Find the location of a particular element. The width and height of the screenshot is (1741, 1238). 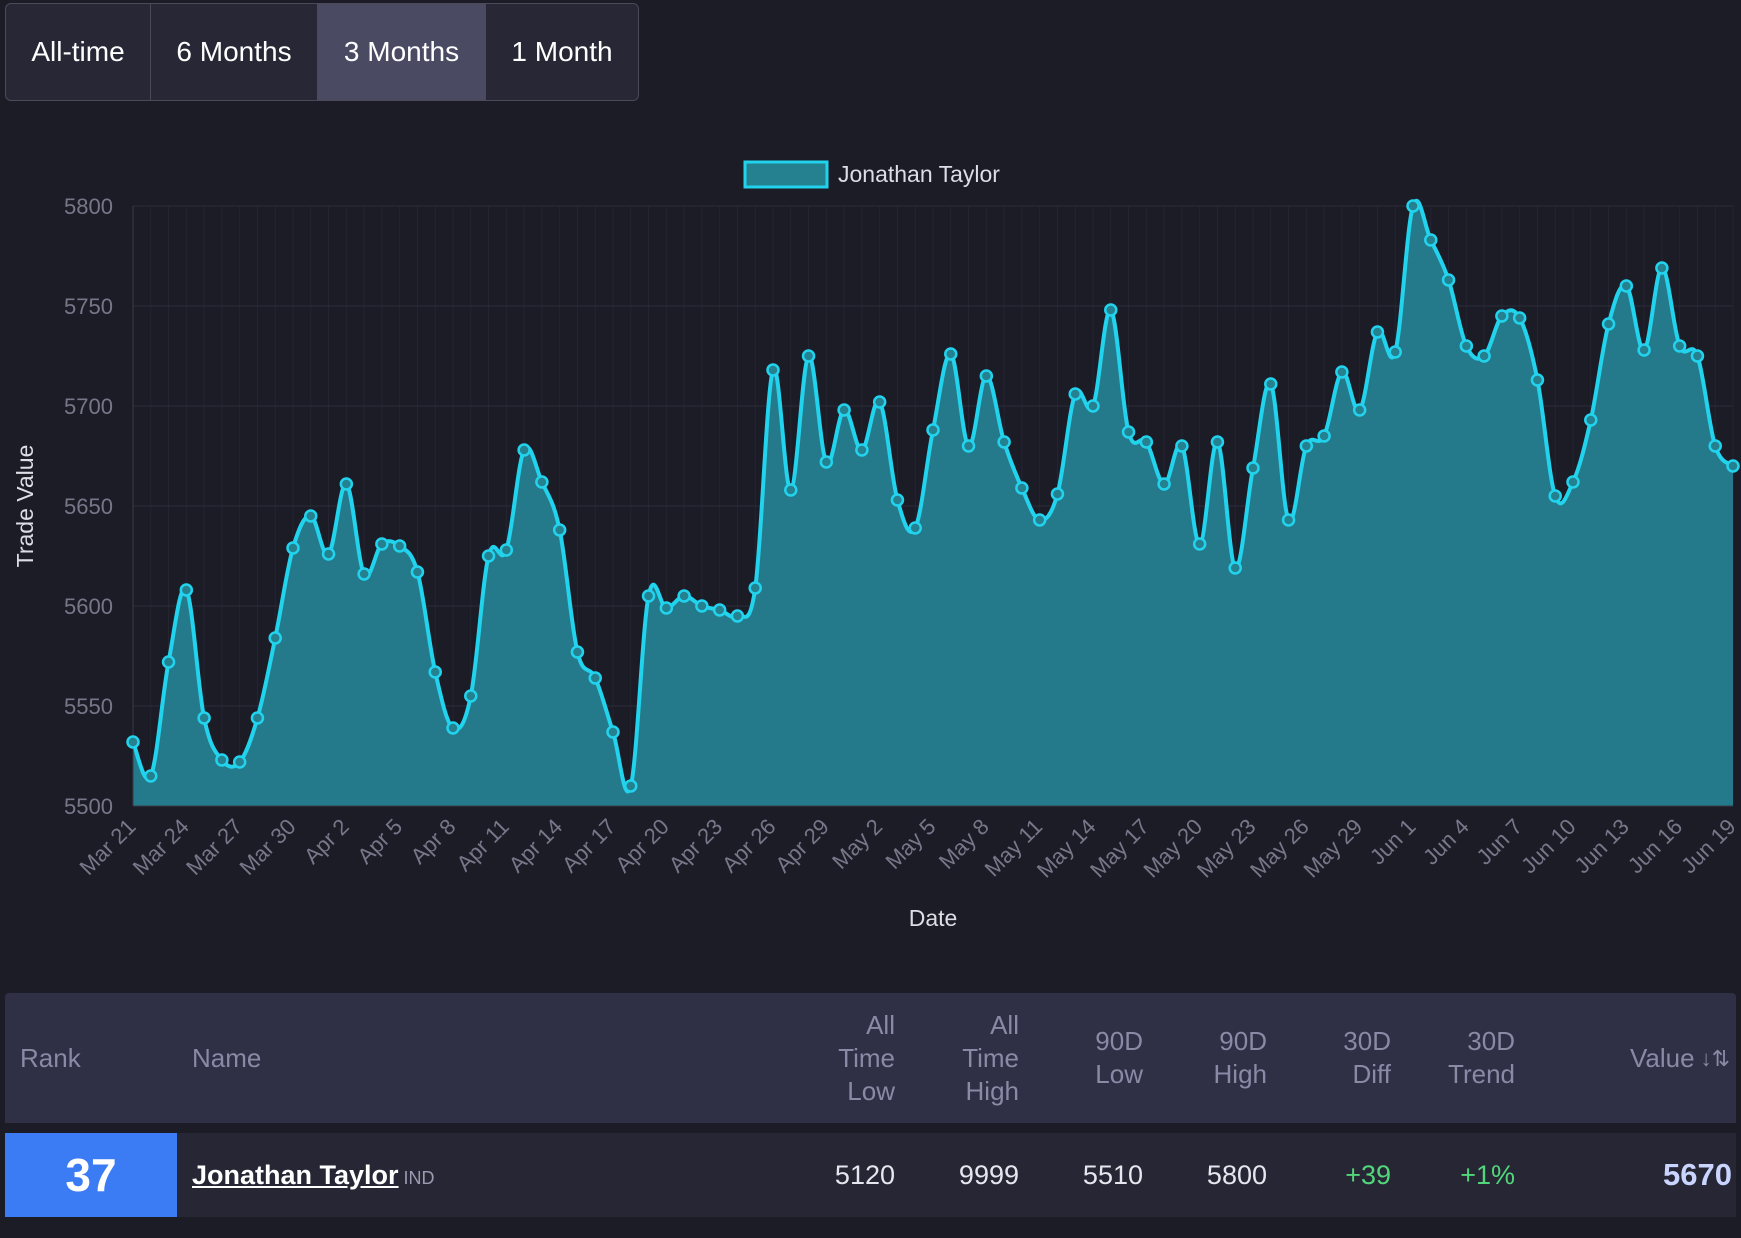

col-value: Value ↓⇅ is located at coordinates (1679, 1057).